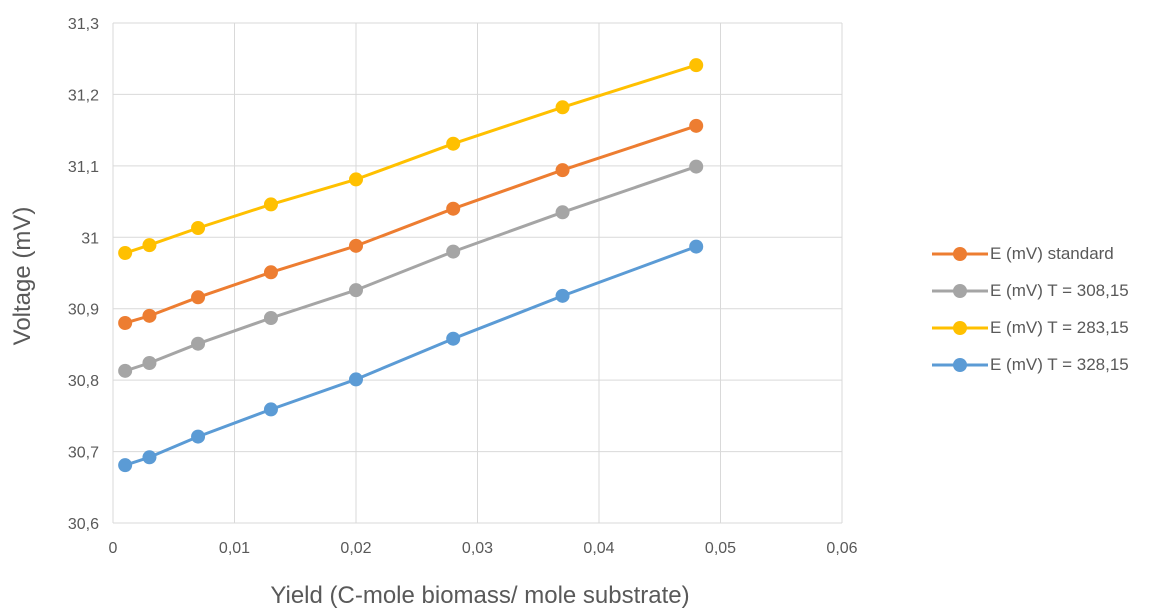 The width and height of the screenshot is (1169, 614). Describe the element at coordinates (83, 381) in the screenshot. I see `y-tick-label: 30,8` at that location.